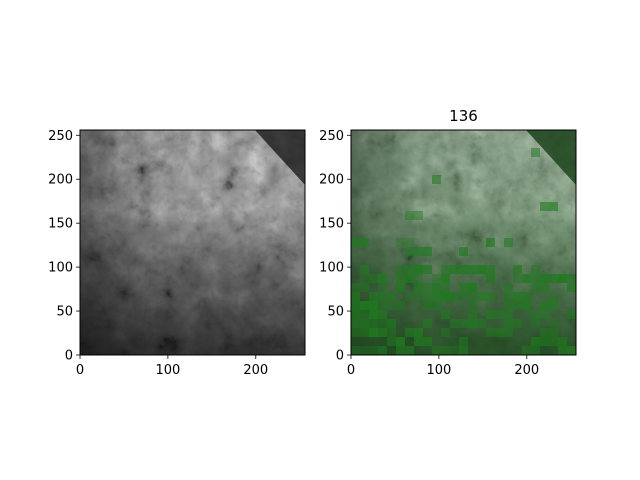 The height and width of the screenshot is (480, 640). Describe the element at coordinates (438, 370) in the screenshot. I see `right-xtick-label: 100` at that location.